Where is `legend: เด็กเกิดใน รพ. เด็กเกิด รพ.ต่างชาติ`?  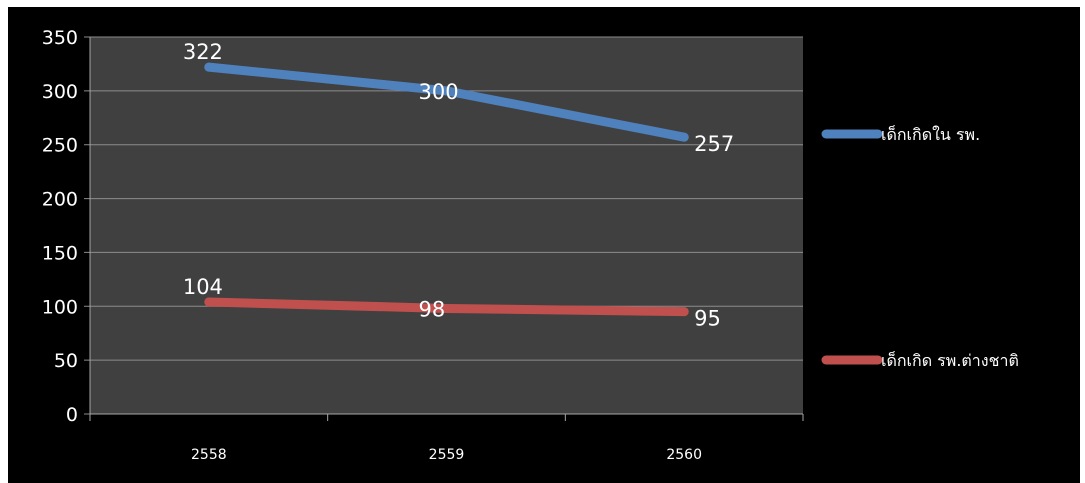
legend: เด็กเกิดใน รพ. เด็กเกิด รพ.ต่างชาติ is located at coordinates (920, 247).